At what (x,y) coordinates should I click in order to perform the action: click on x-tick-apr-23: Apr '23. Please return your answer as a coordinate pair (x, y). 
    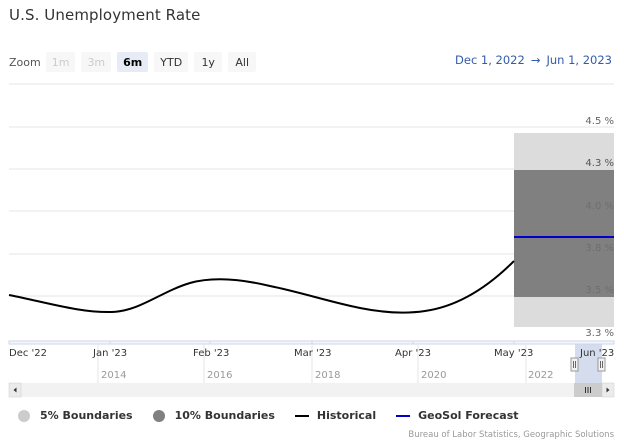
    Looking at the image, I should click on (413, 353).